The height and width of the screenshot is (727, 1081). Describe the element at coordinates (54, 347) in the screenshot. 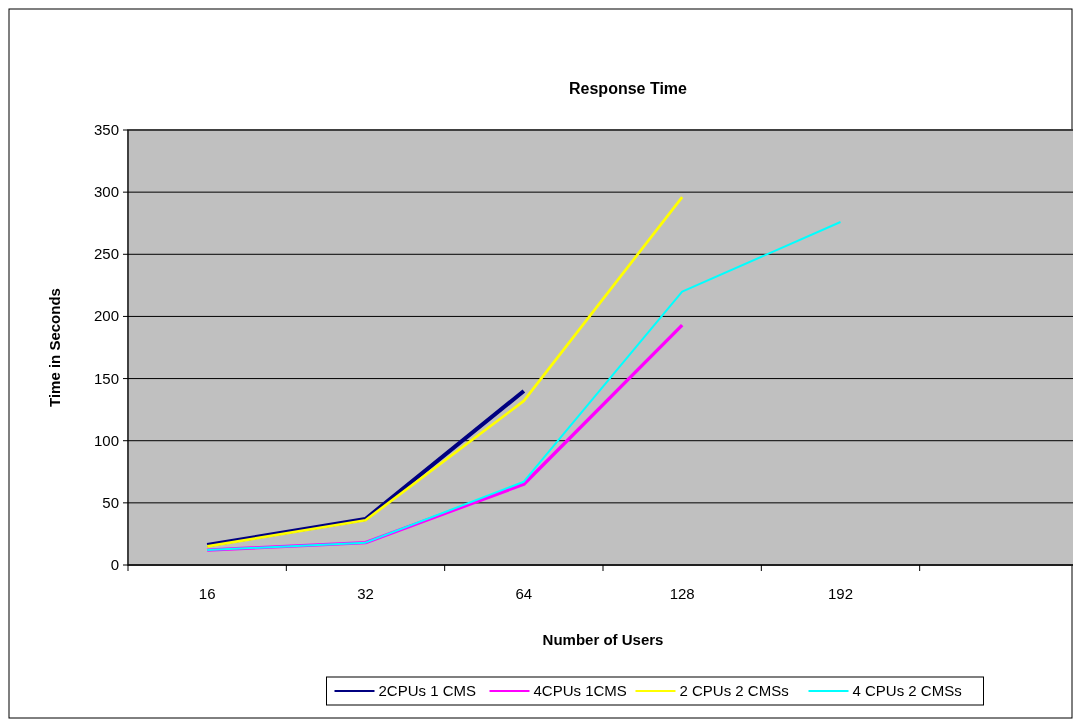

I see `y-axis-title: Time in Seconds` at that location.